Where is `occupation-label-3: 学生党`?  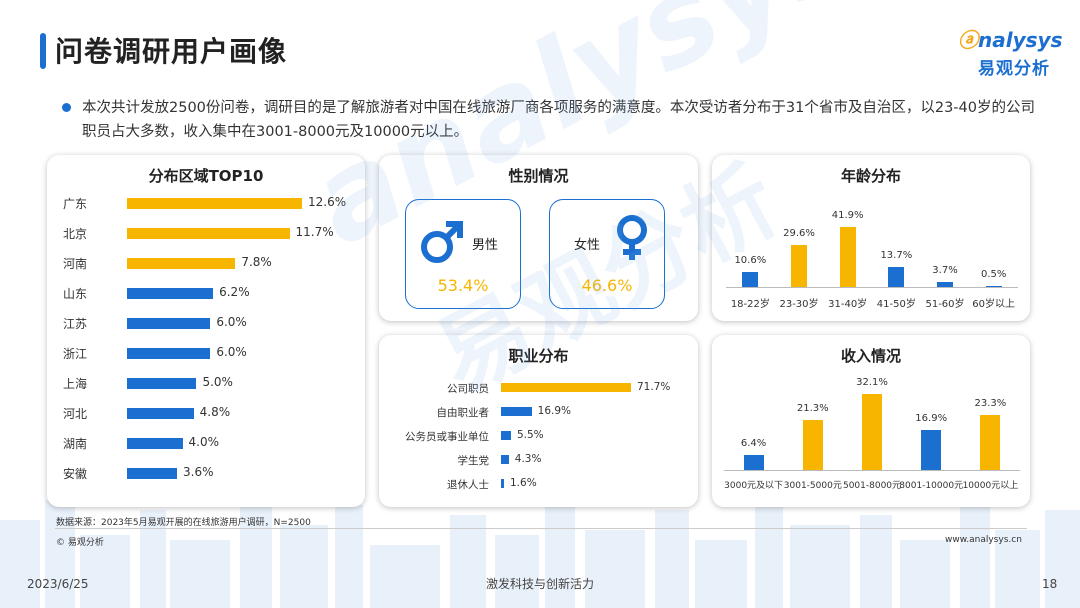
occupation-label-3: 学生党 is located at coordinates (473, 461).